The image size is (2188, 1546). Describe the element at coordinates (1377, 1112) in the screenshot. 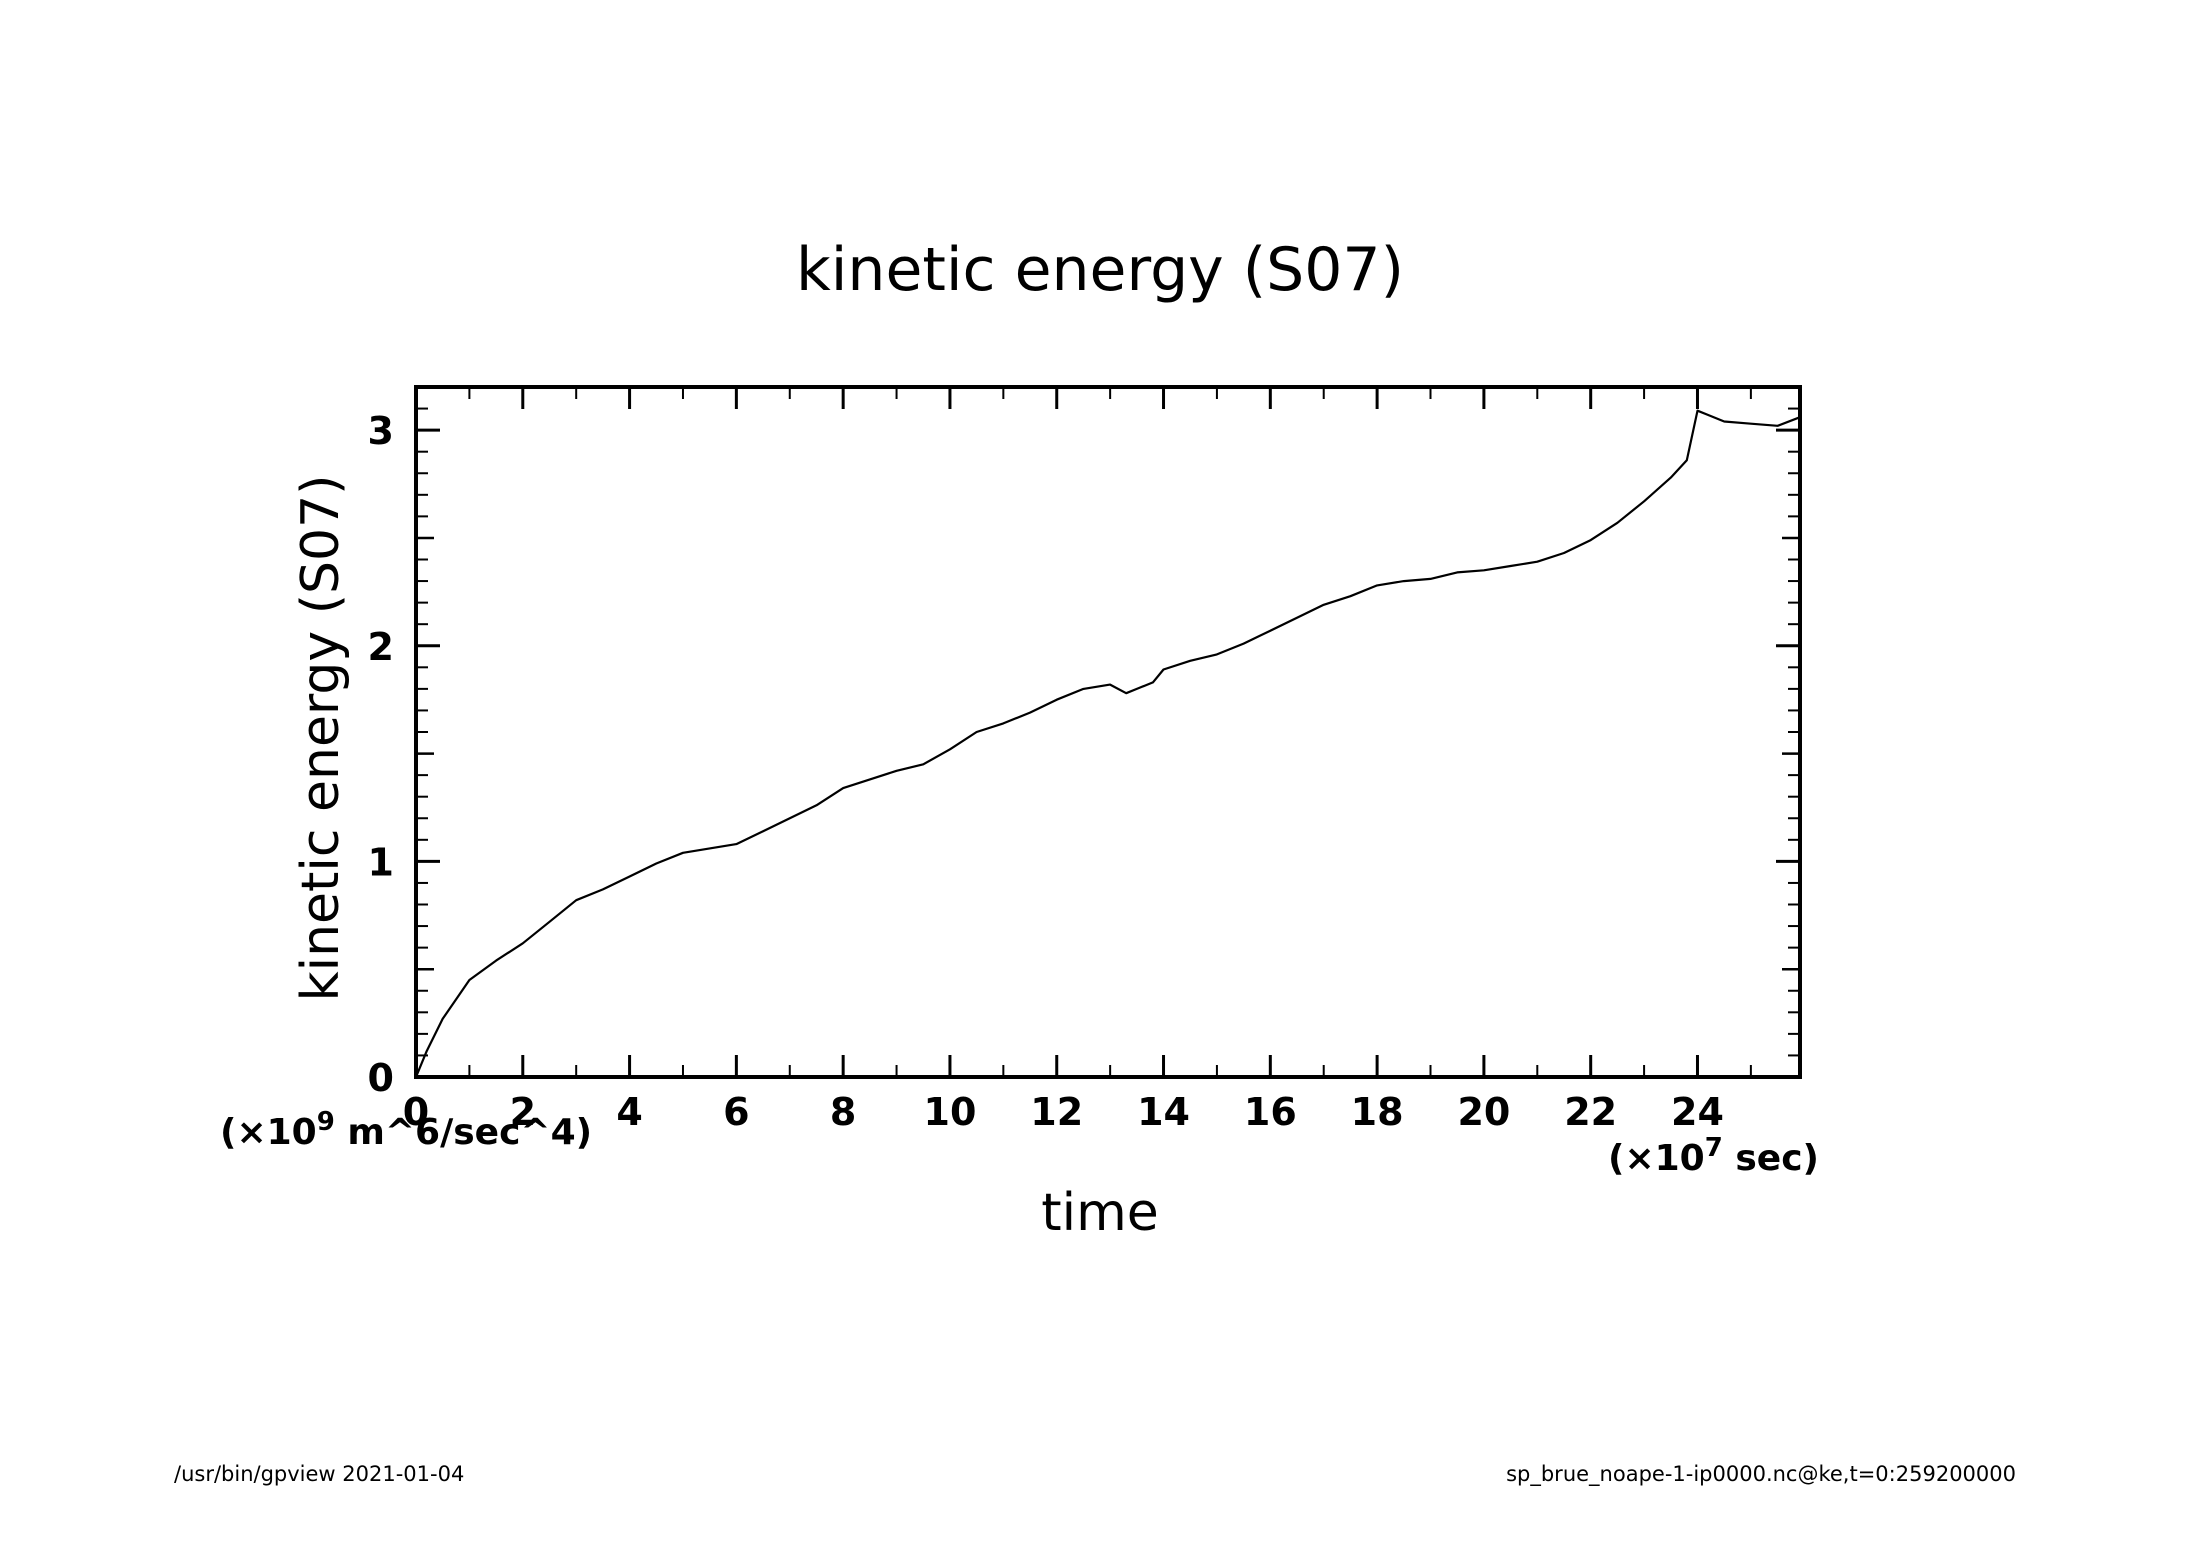

I see `x-tick-label: 18` at that location.